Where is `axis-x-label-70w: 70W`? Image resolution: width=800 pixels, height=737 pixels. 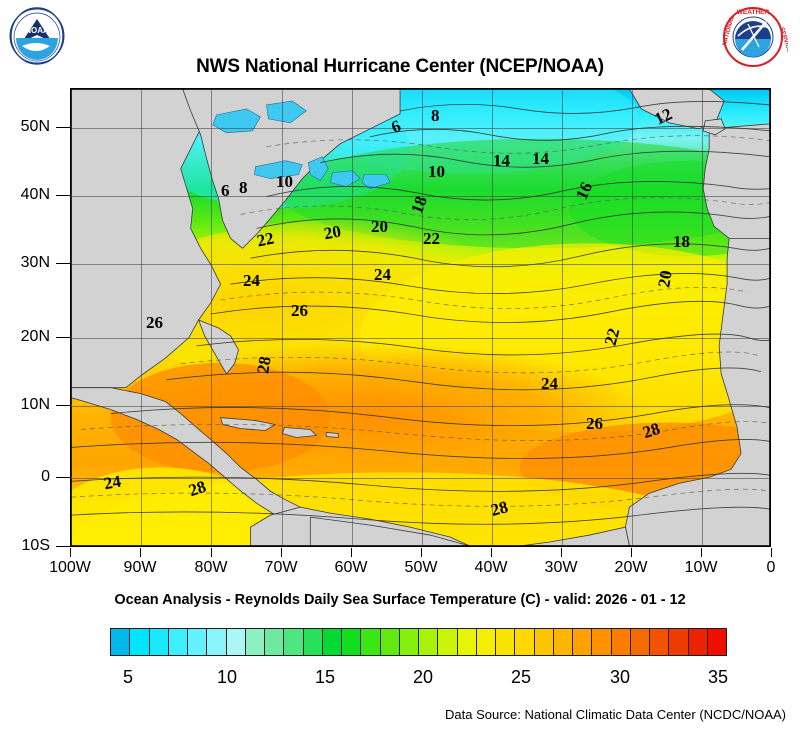
axis-x-label-70w: 70W is located at coordinates (281, 567).